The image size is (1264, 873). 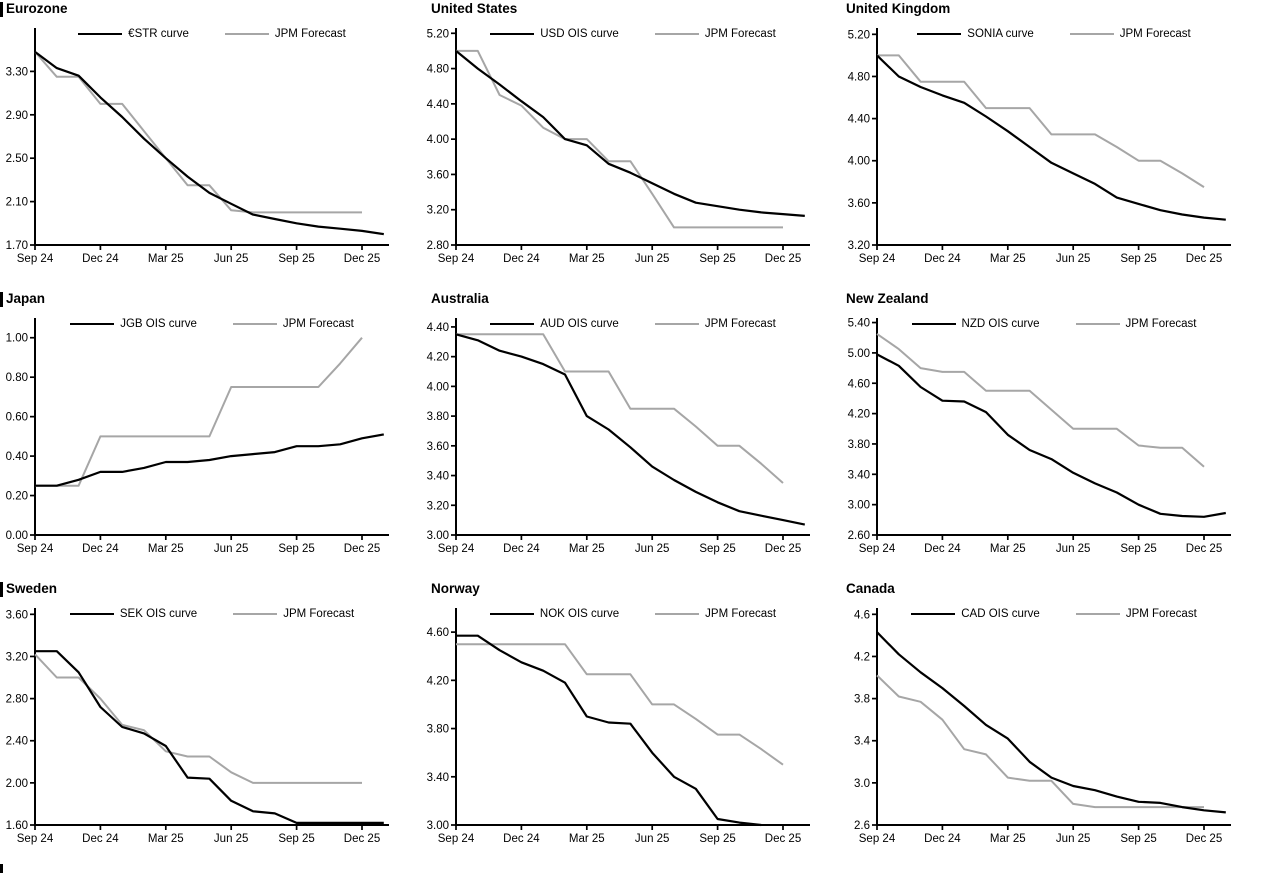 I want to click on svg-text: 1.70, so click(x=17, y=246).